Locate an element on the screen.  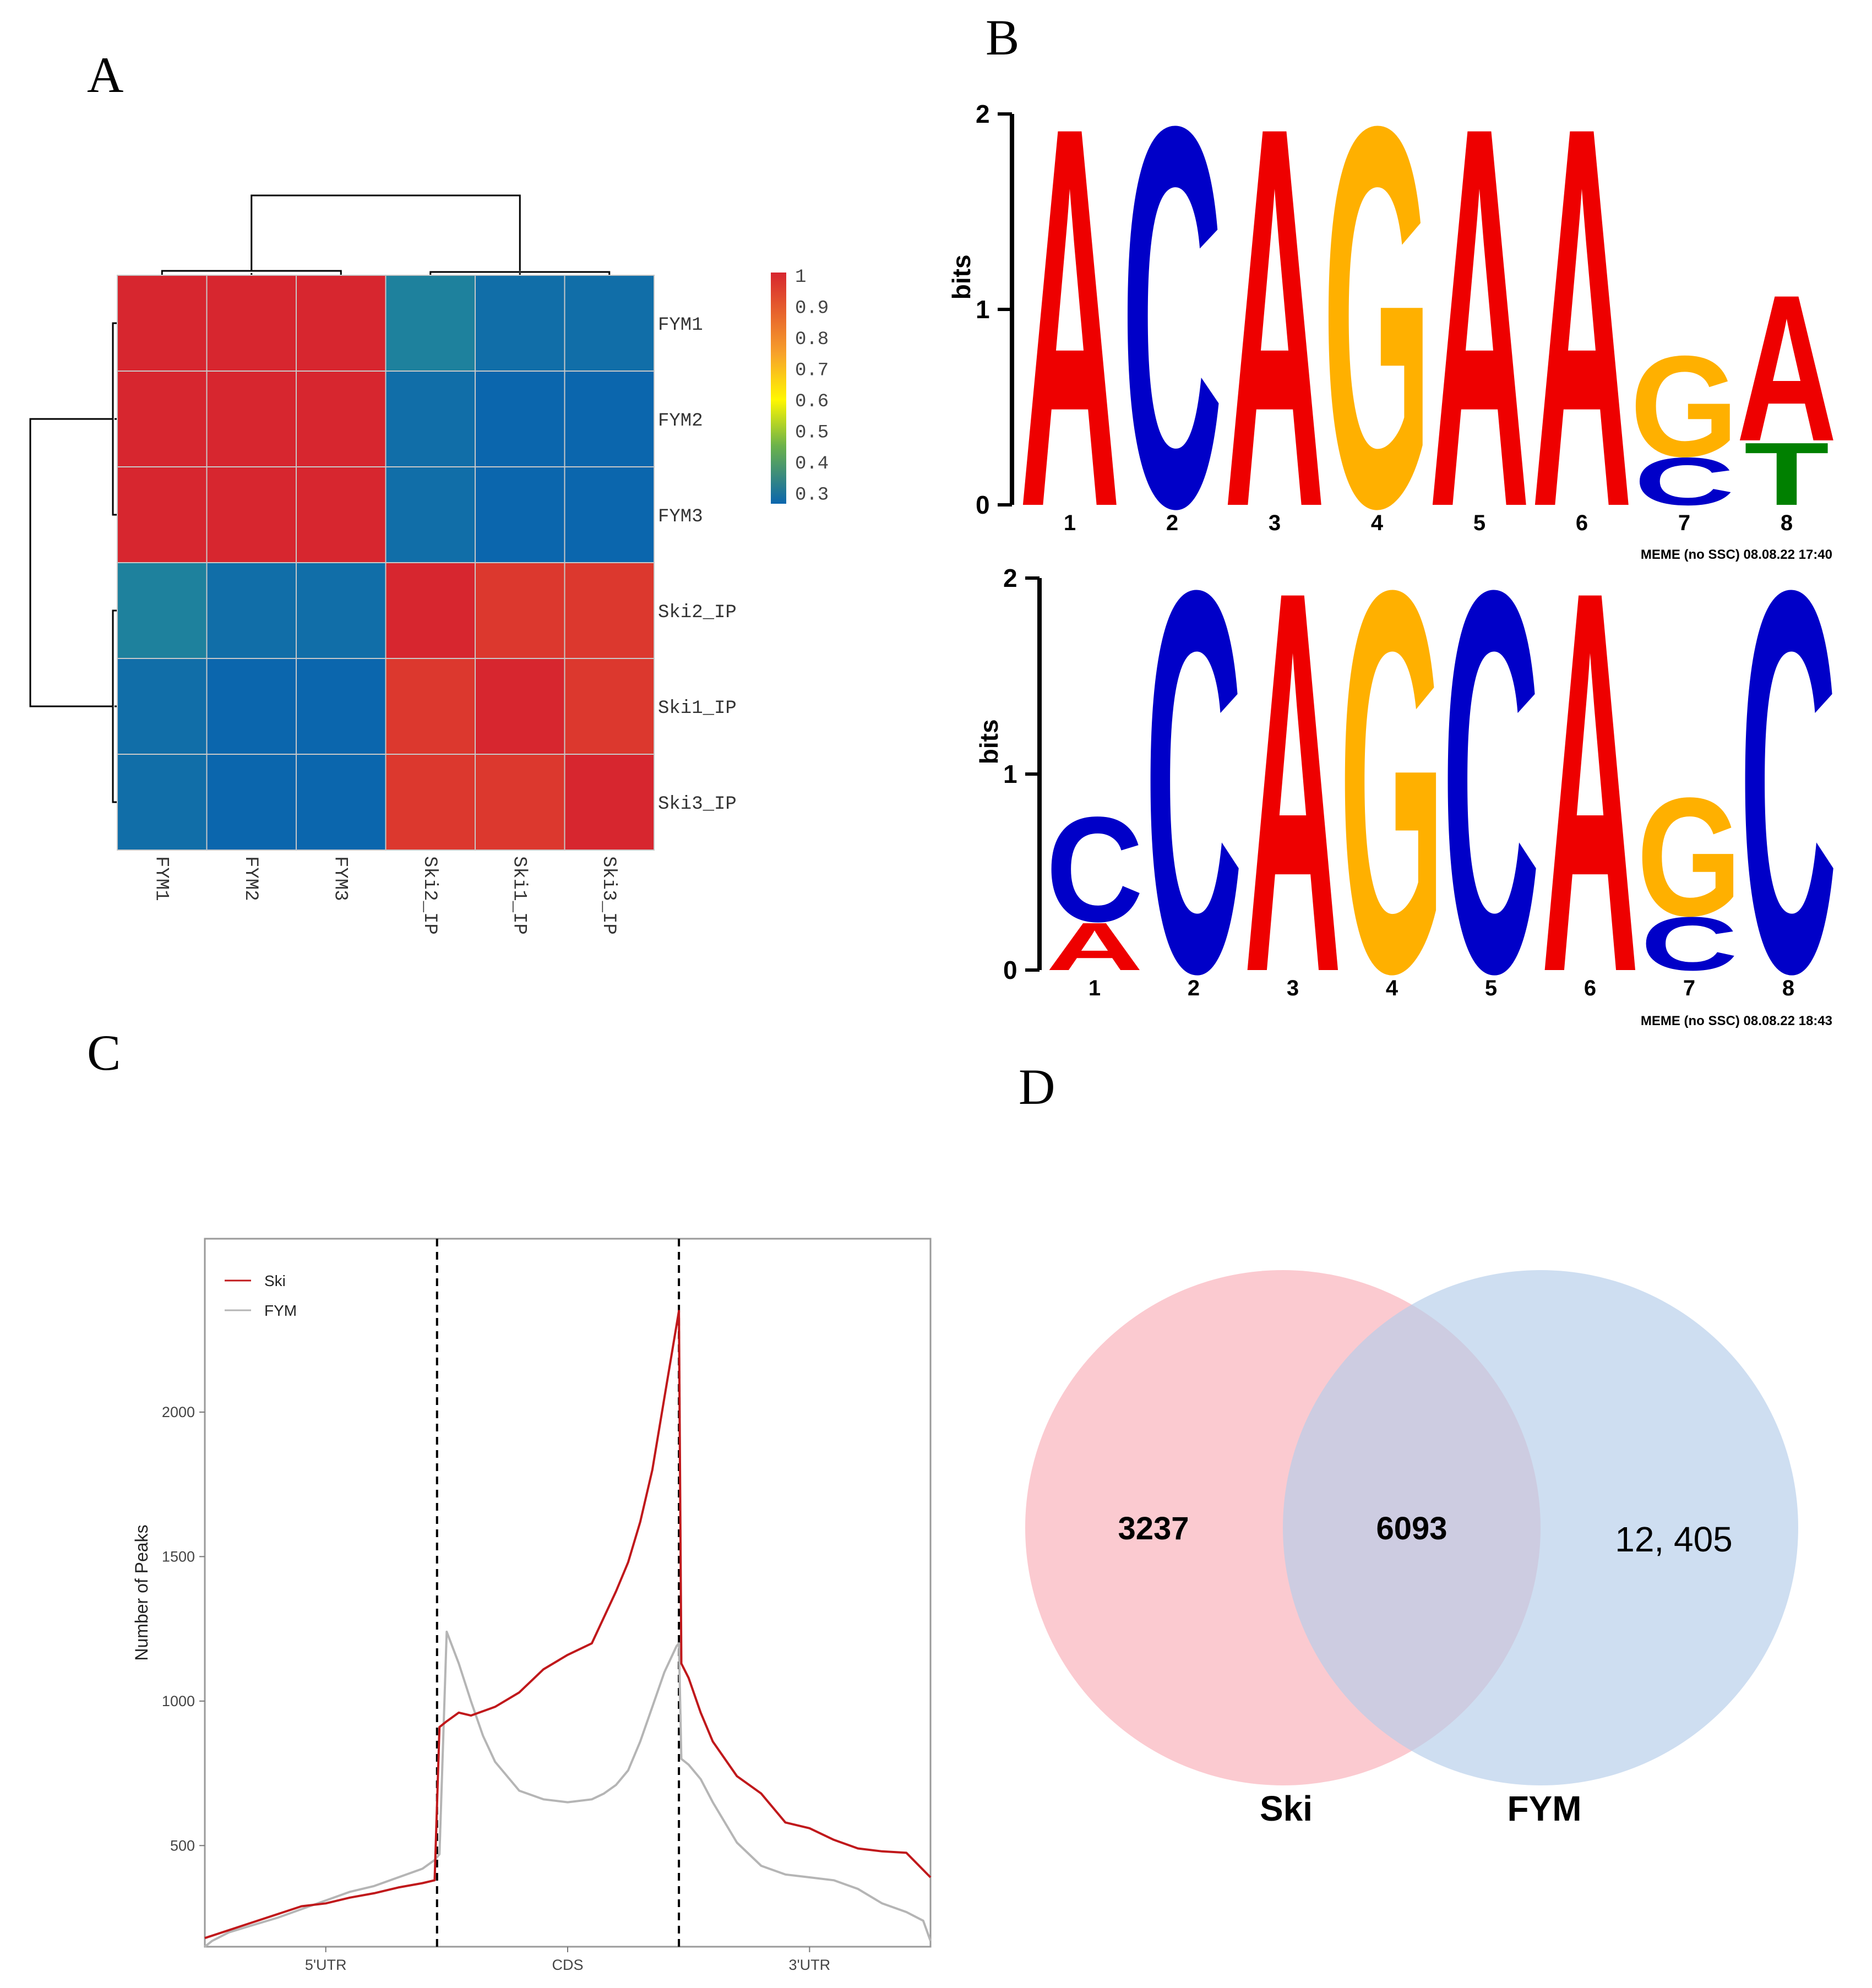
heatmap-cell-Ski3_IP-Ski1_IP is located at coordinates (520, 803).